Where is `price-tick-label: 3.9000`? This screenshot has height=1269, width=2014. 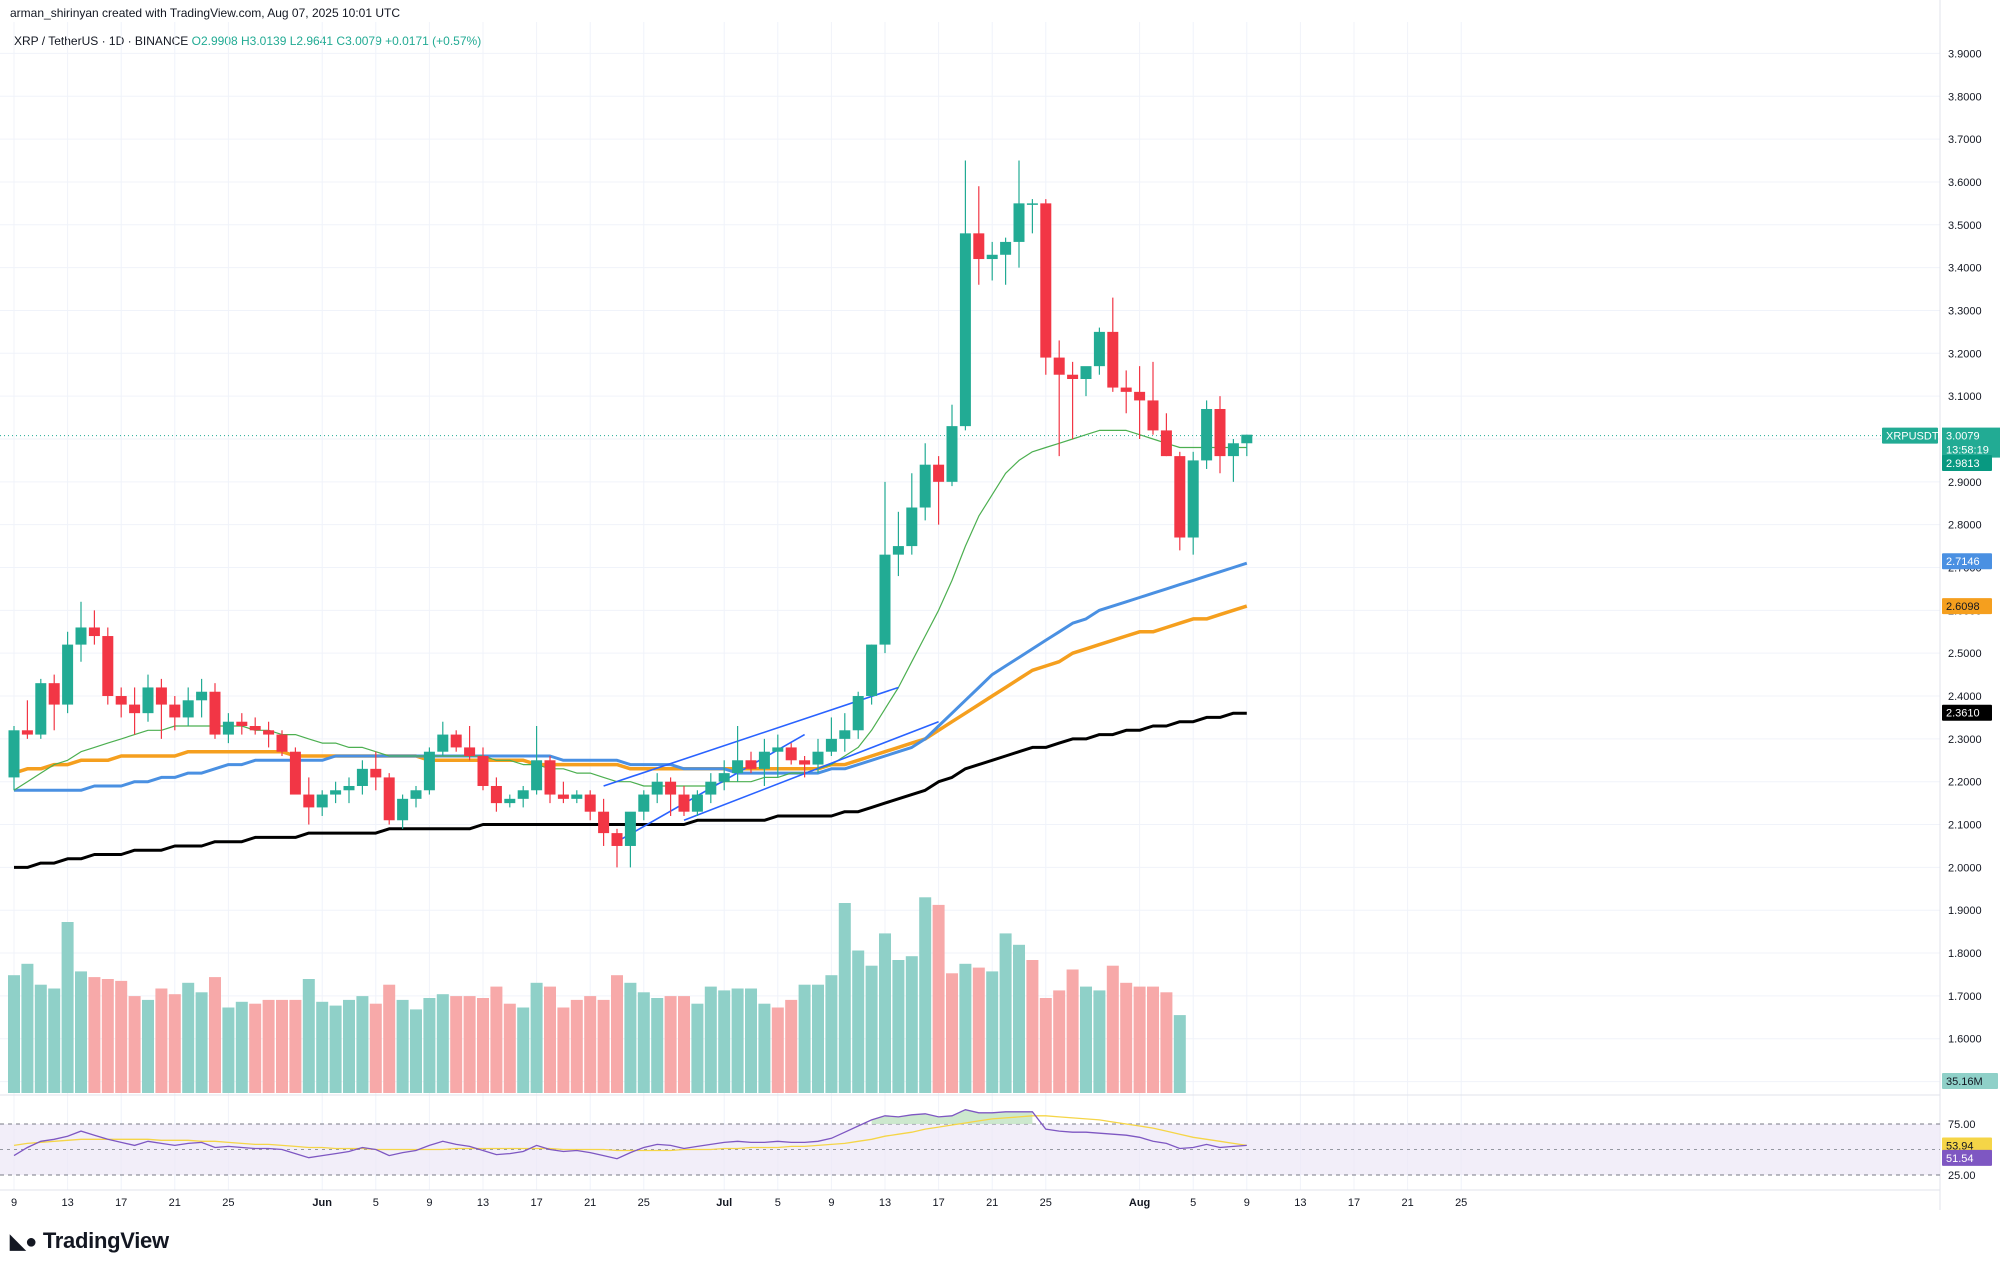
price-tick-label: 3.9000 is located at coordinates (1965, 54).